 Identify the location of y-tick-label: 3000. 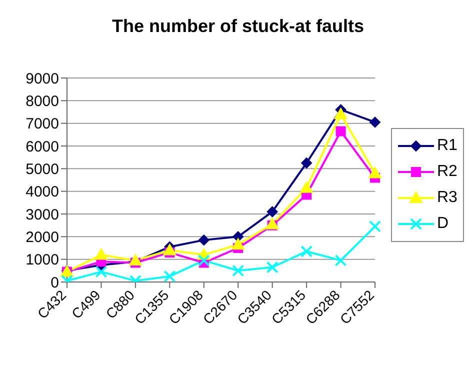
(42, 215).